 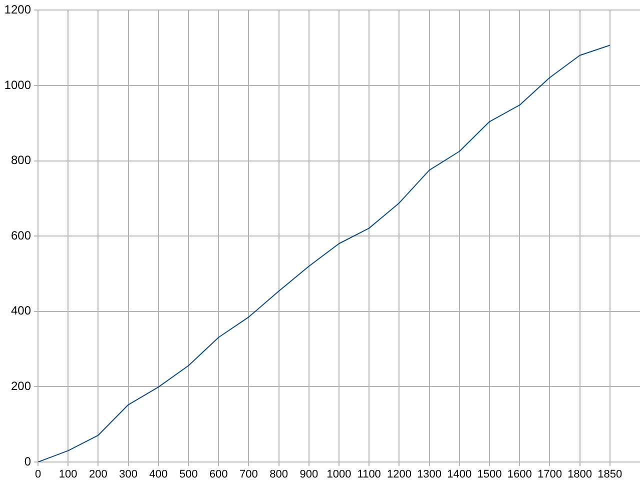 I want to click on x-tick-label: 1500, so click(x=489, y=474).